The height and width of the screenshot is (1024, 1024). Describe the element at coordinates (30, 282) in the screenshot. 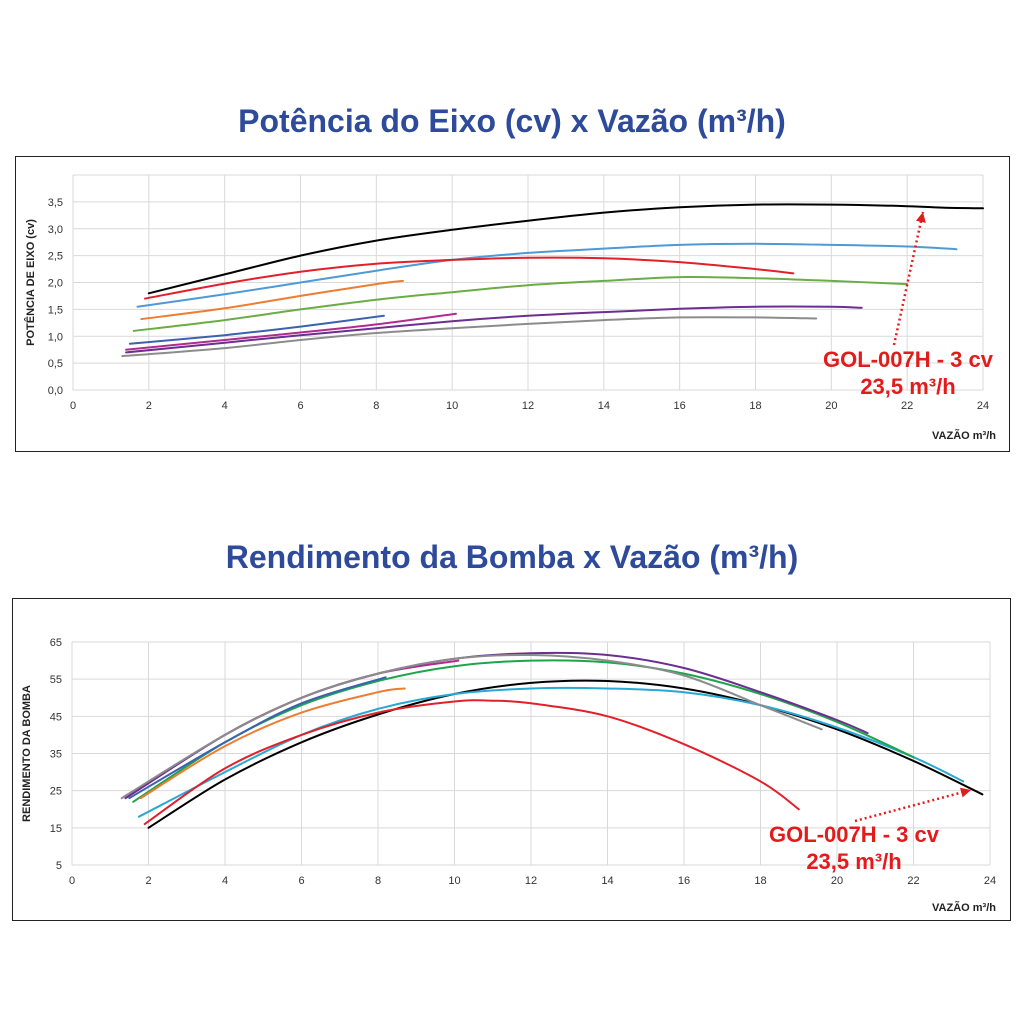

I see `y-axis-title: POTÊNCIA DE EIXO (cv)` at that location.